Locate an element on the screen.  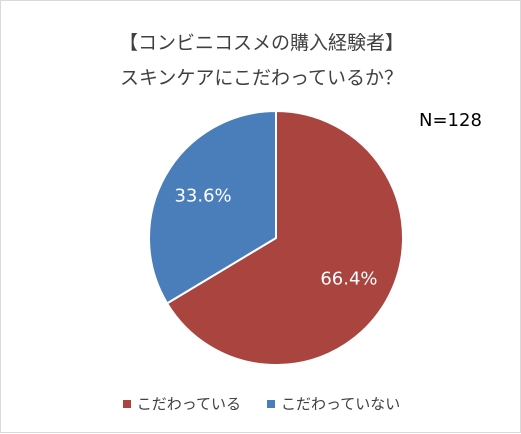
legend-label-kodawatteiru: こだわっている is located at coordinates (188, 404).